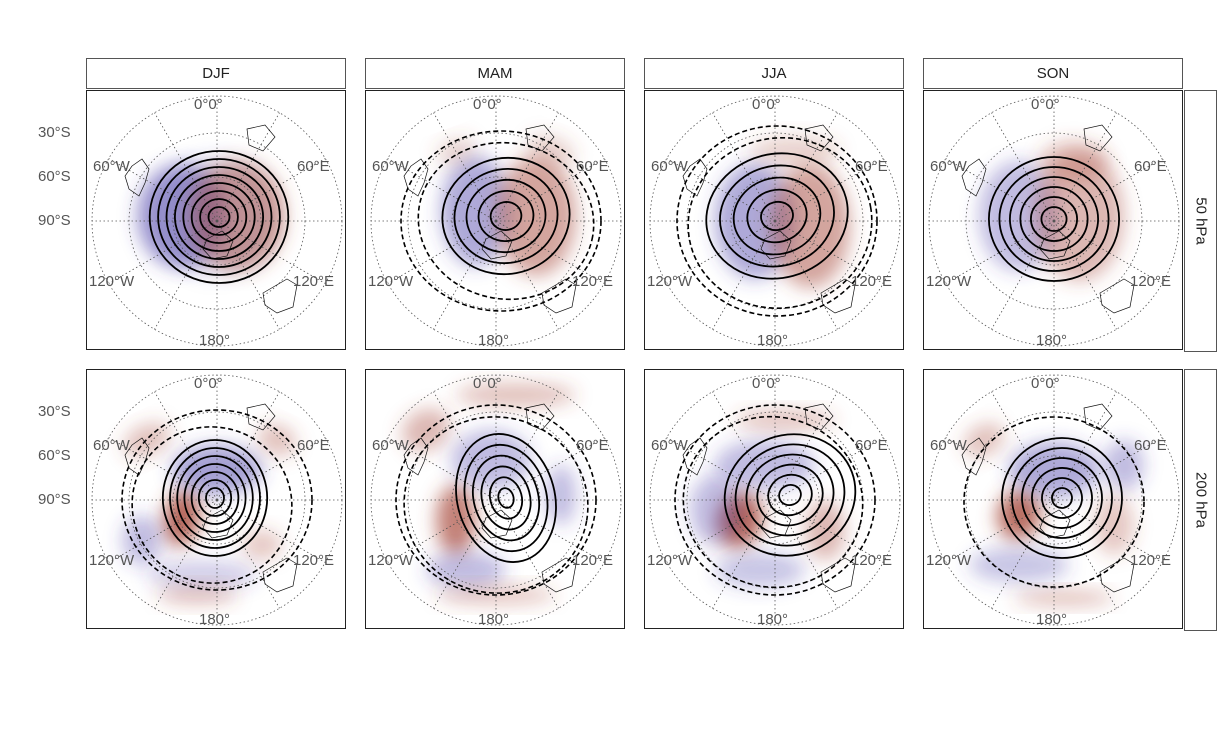 This screenshot has height=729, width=1228. What do you see at coordinates (1200, 500) in the screenshot?
I see `row-header-200hpa-label: 200 hPa` at bounding box center [1200, 500].